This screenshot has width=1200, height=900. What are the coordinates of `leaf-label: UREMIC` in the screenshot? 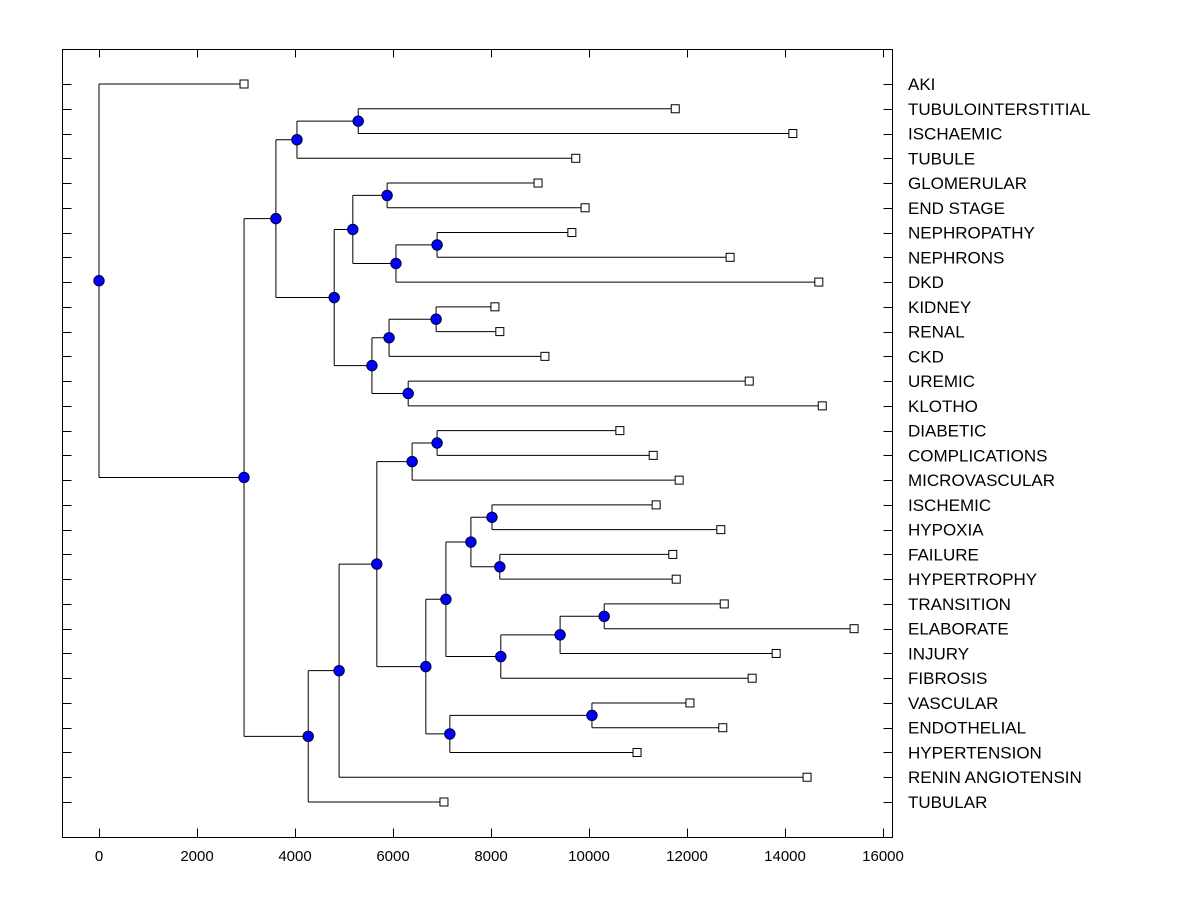 It's located at (941, 381).